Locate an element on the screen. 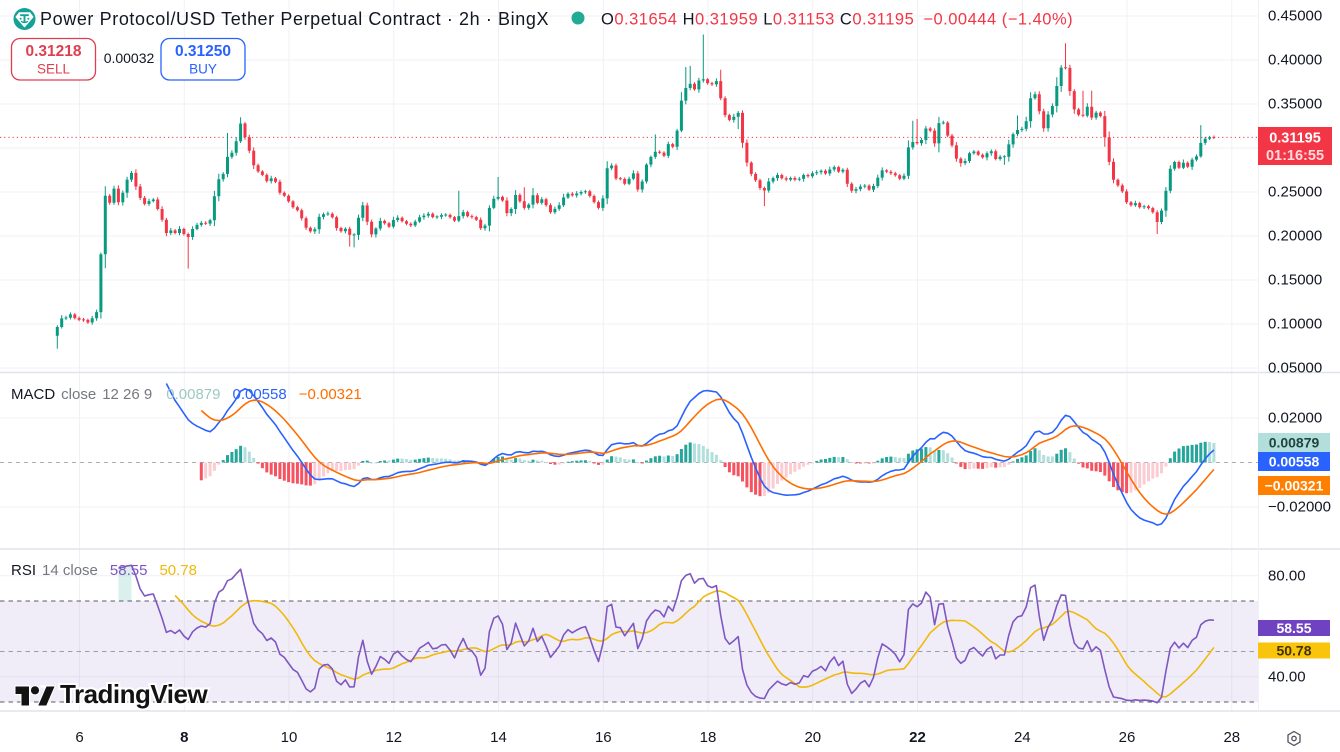 This screenshot has width=1340, height=752. svg-text: 16 is located at coordinates (603, 737).